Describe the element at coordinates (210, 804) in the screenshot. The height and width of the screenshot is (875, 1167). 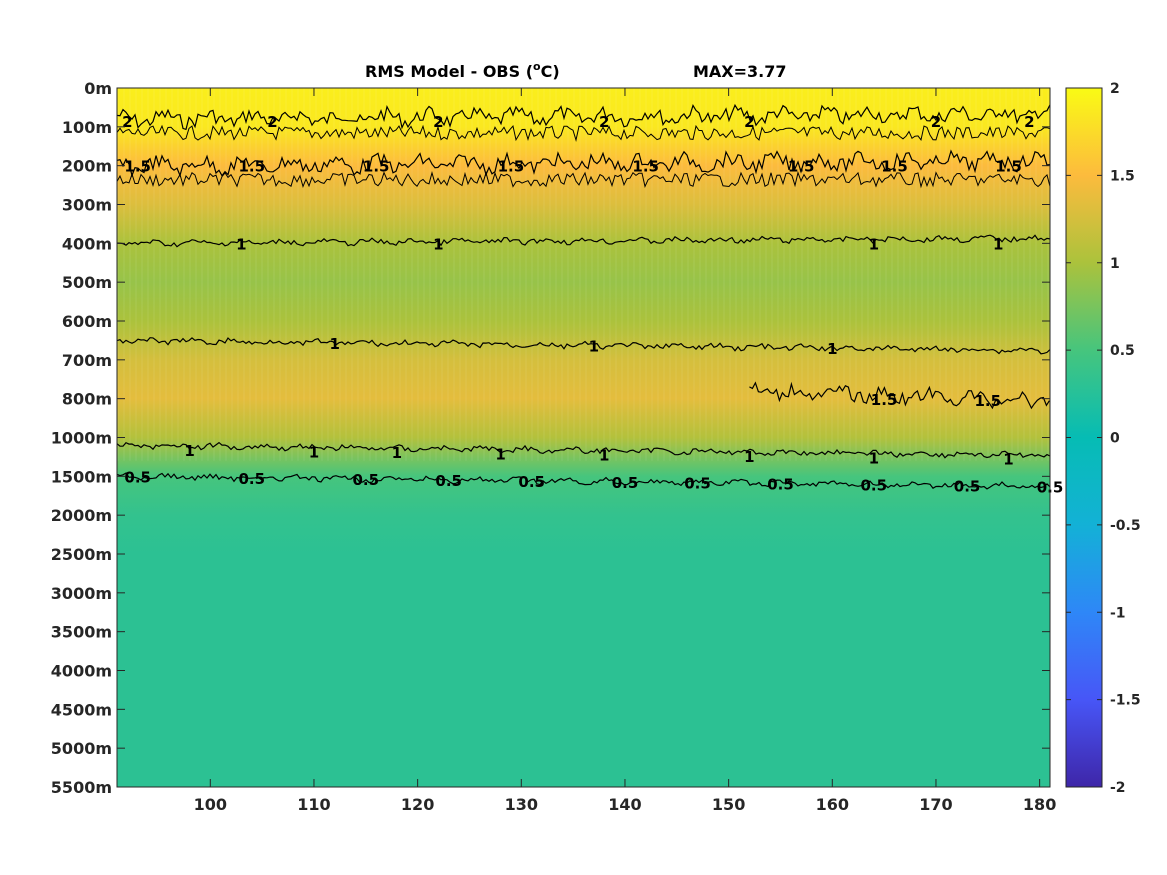
I see `x-tick-label: 100` at that location.